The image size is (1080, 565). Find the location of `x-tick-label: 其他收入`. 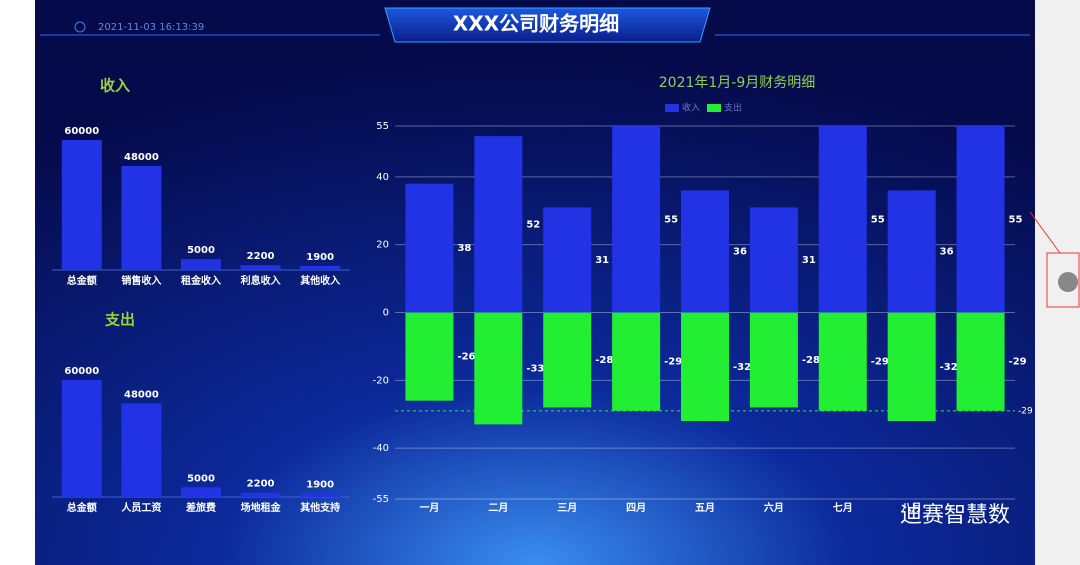

x-tick-label: 其他收入 is located at coordinates (320, 280).